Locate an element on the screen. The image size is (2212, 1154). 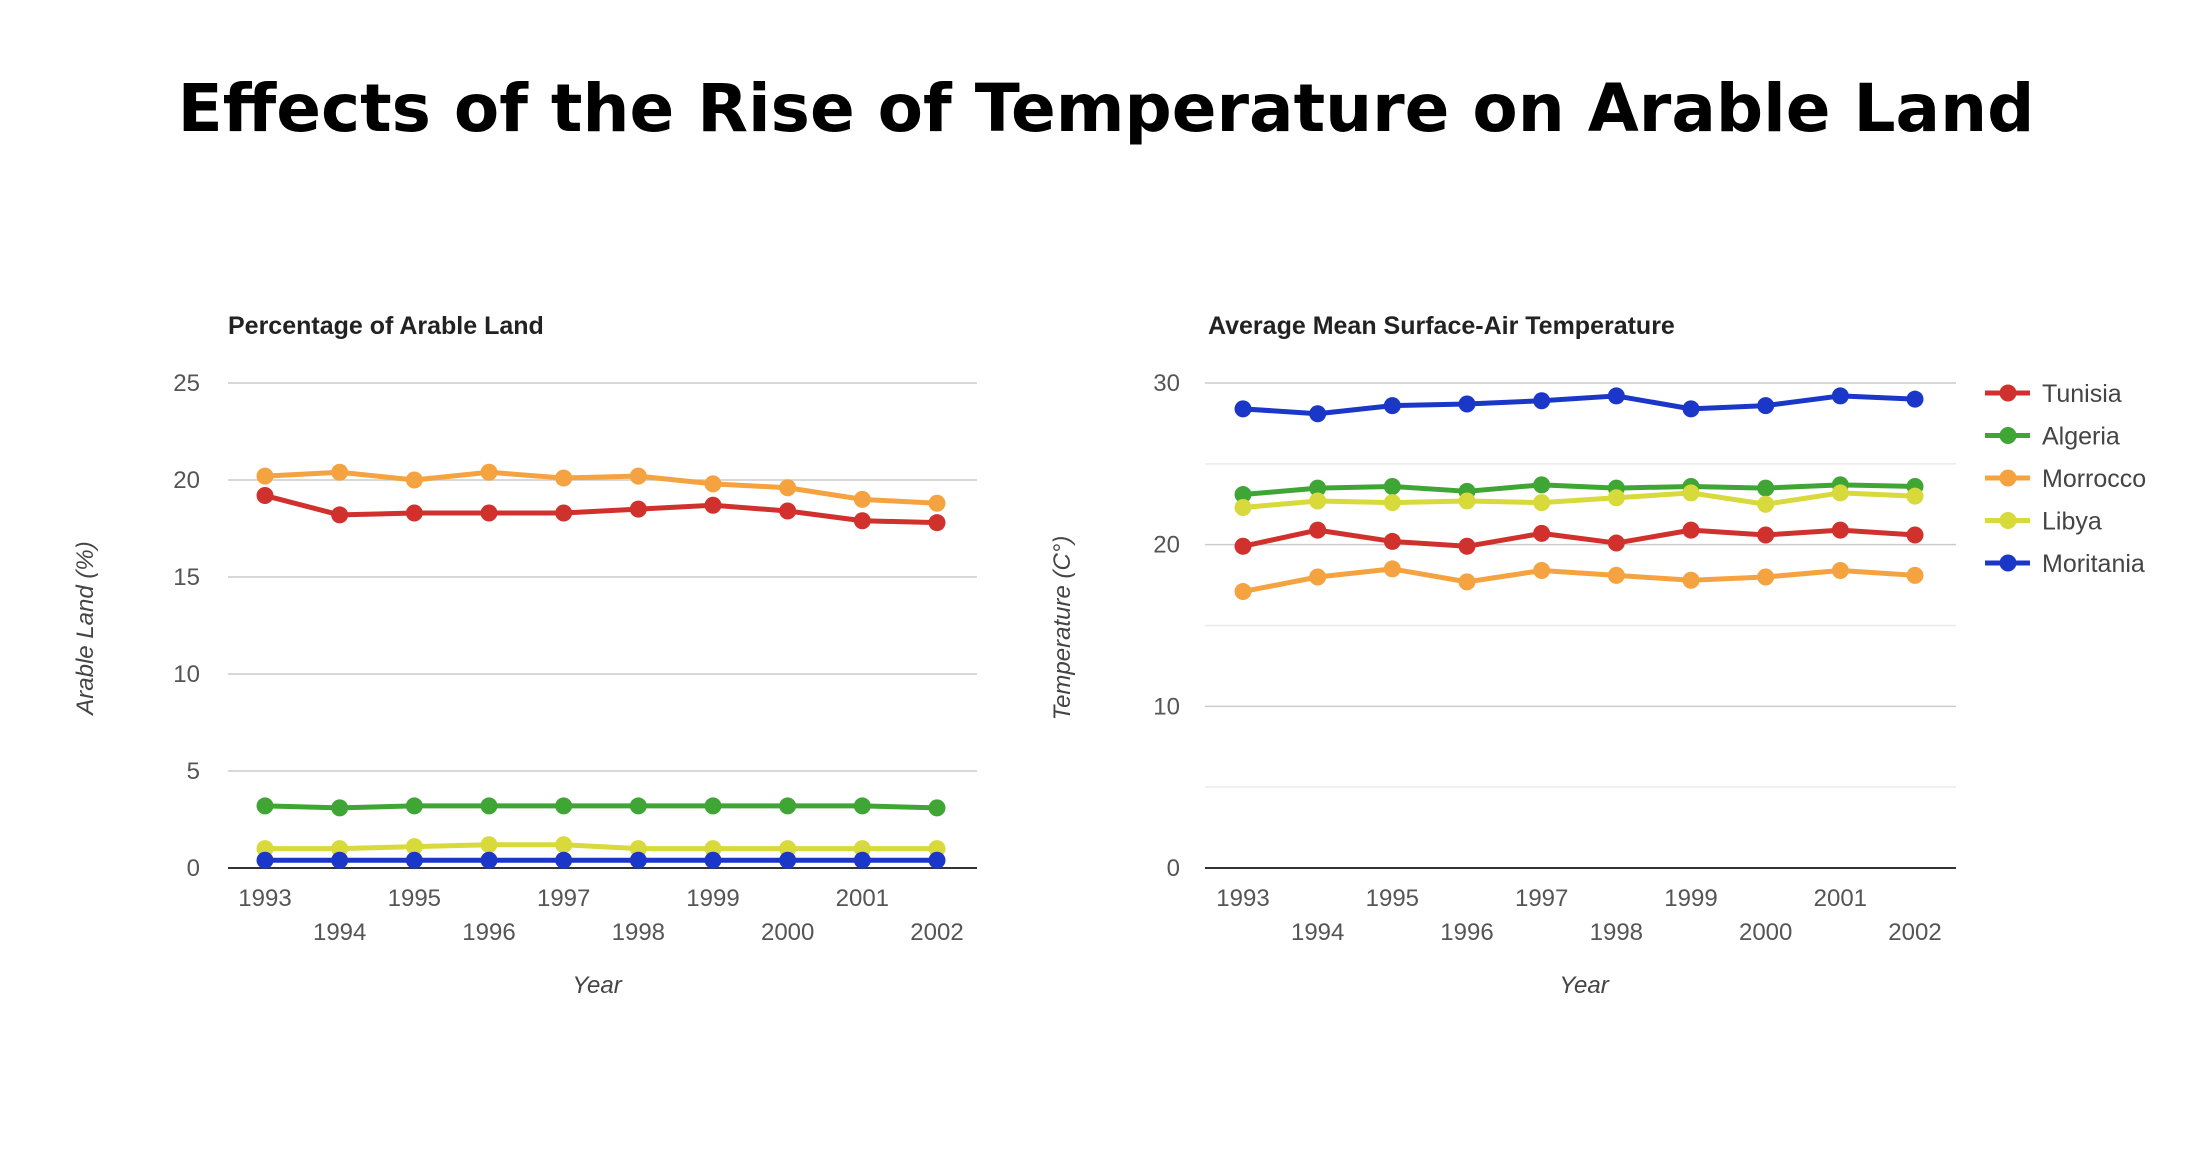
y-tick-label: 15 is located at coordinates (186, 577).